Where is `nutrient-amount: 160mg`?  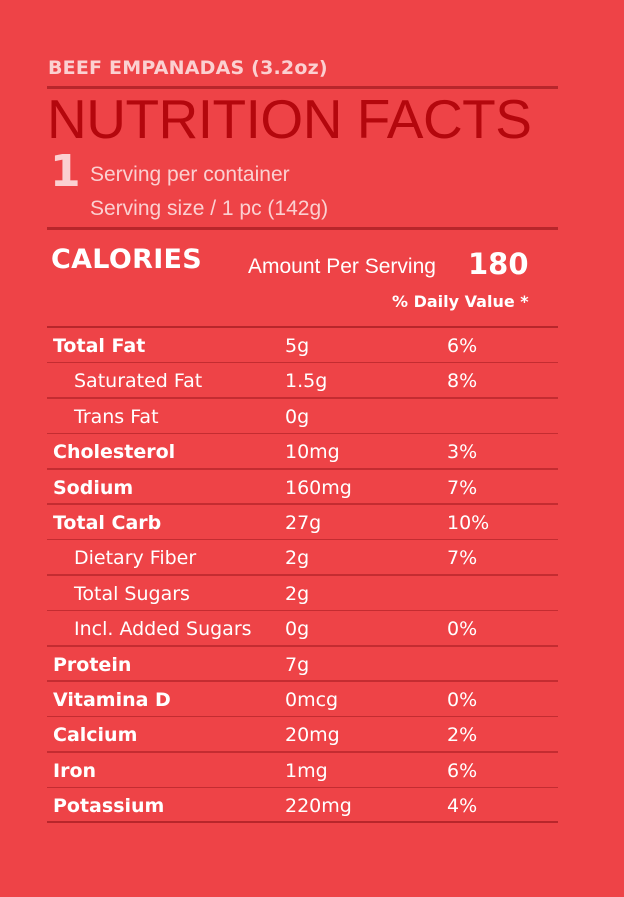
nutrient-amount: 160mg is located at coordinates (318, 487).